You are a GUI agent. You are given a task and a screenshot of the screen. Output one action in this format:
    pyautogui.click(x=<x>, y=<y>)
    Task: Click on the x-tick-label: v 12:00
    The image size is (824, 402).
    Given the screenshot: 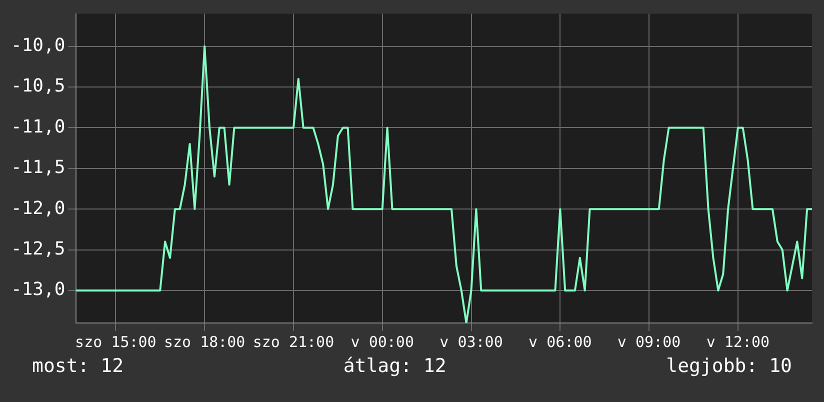 What is the action you would take?
    pyautogui.click(x=738, y=341)
    